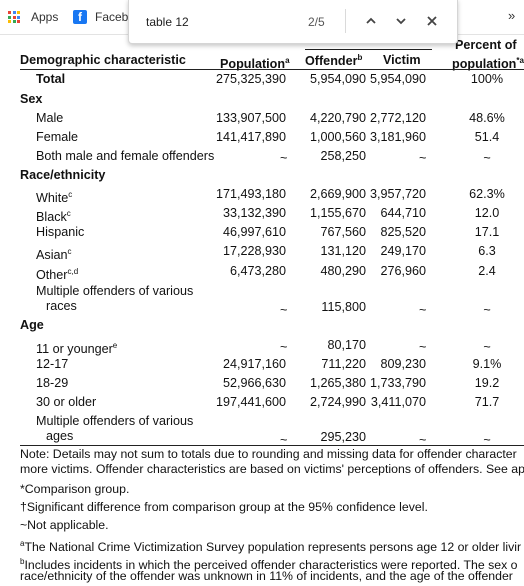 The width and height of the screenshot is (524, 586). Describe the element at coordinates (255, 63) in the screenshot. I see `header-population: Populationa` at that location.